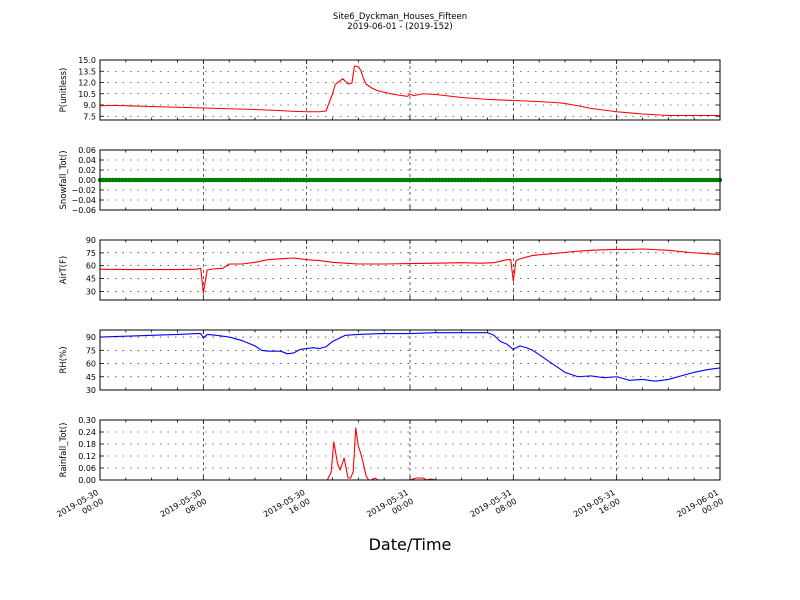  I want to click on panel-1: 7.5 9.0 10.5 12.0 13.5 15.0 P(unitless), so click(390, 88).